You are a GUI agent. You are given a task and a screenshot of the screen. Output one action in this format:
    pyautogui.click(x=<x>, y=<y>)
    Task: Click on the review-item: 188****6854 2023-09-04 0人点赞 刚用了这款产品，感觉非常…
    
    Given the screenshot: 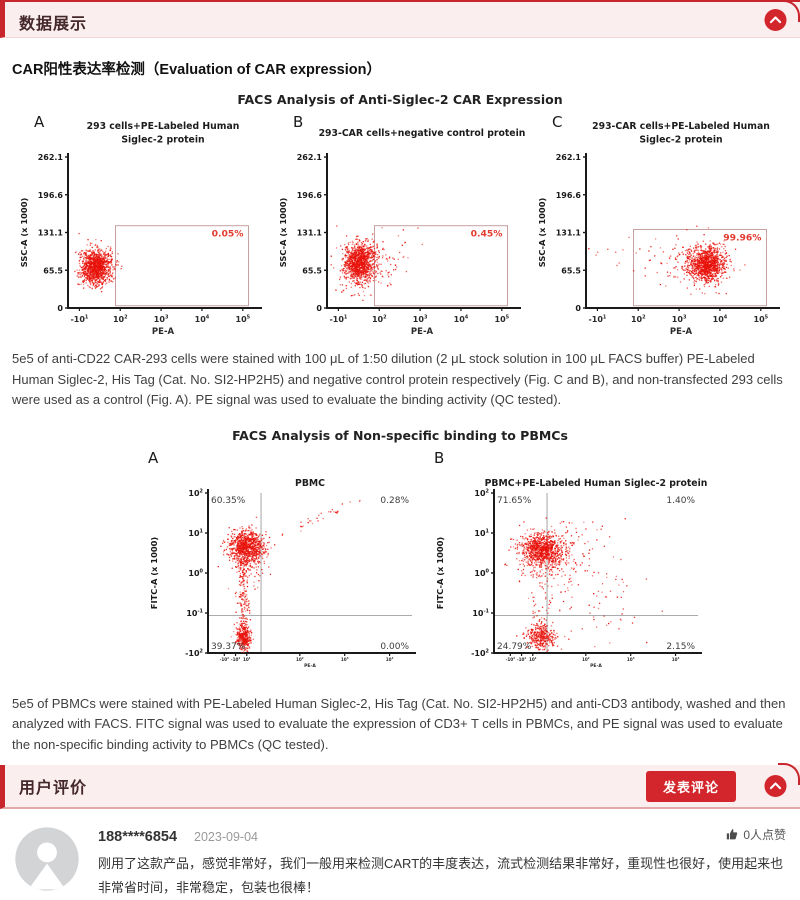 What is the action you would take?
    pyautogui.click(x=400, y=854)
    